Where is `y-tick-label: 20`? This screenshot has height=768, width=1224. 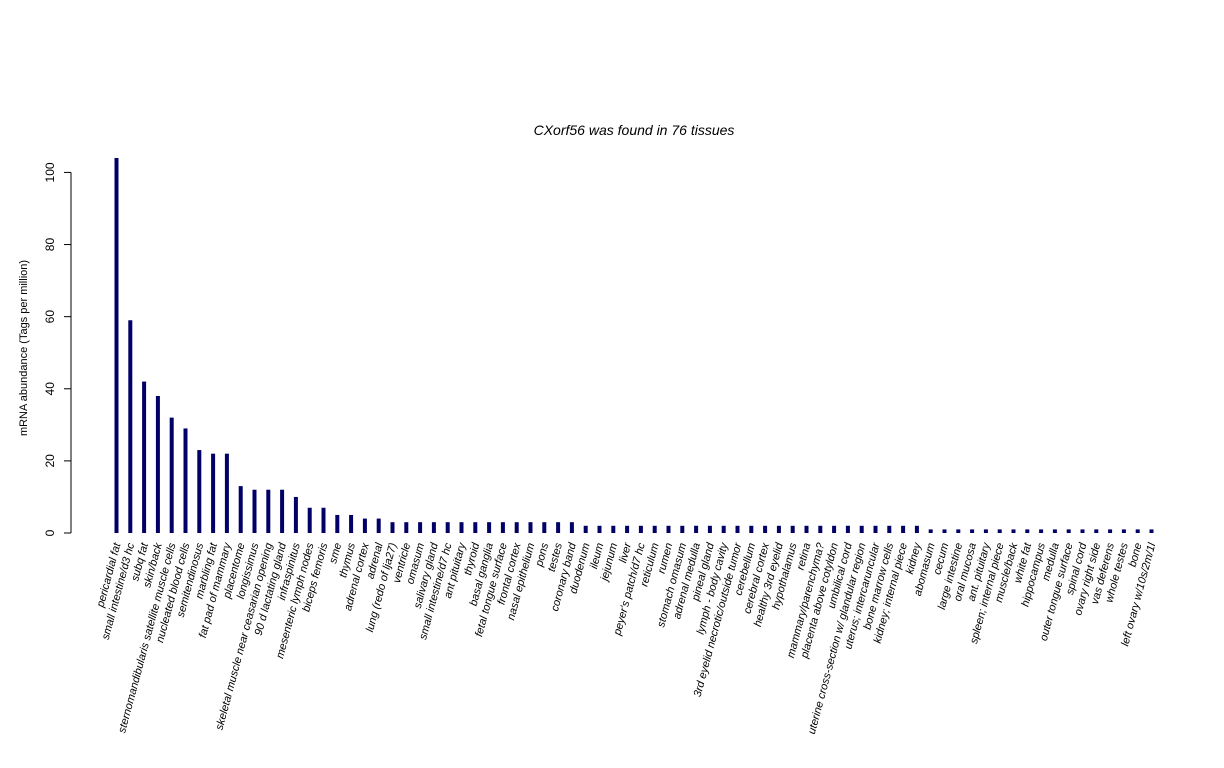 y-tick-label: 20 is located at coordinates (50, 461).